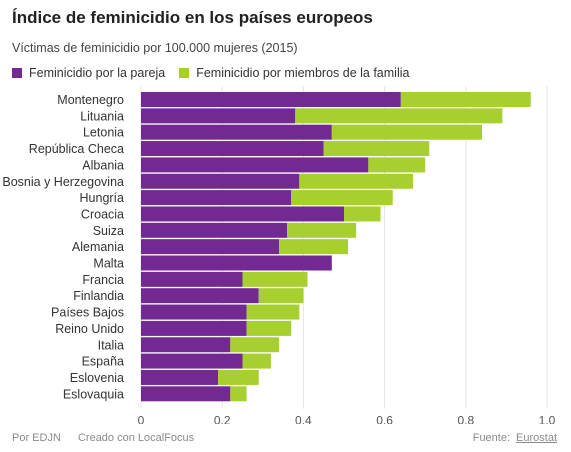 The image size is (571, 452). I want to click on legend-label-familia: Feminicidio por miembros de la familia, so click(303, 73).